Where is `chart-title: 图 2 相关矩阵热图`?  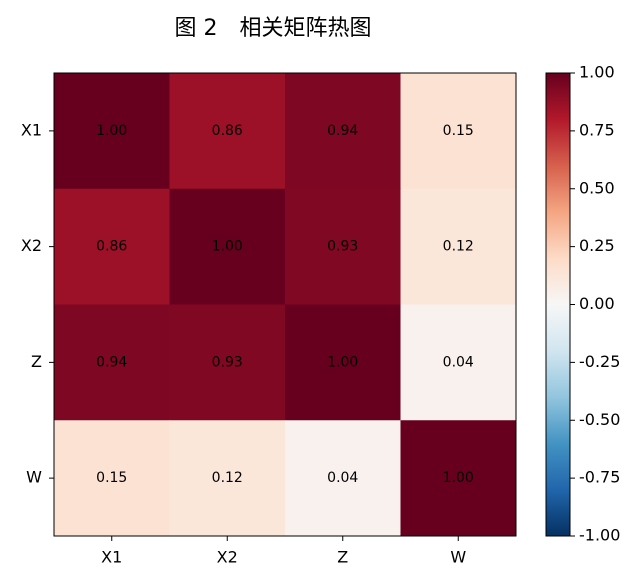
chart-title: 图 2 相关矩阵热图 is located at coordinates (273, 28).